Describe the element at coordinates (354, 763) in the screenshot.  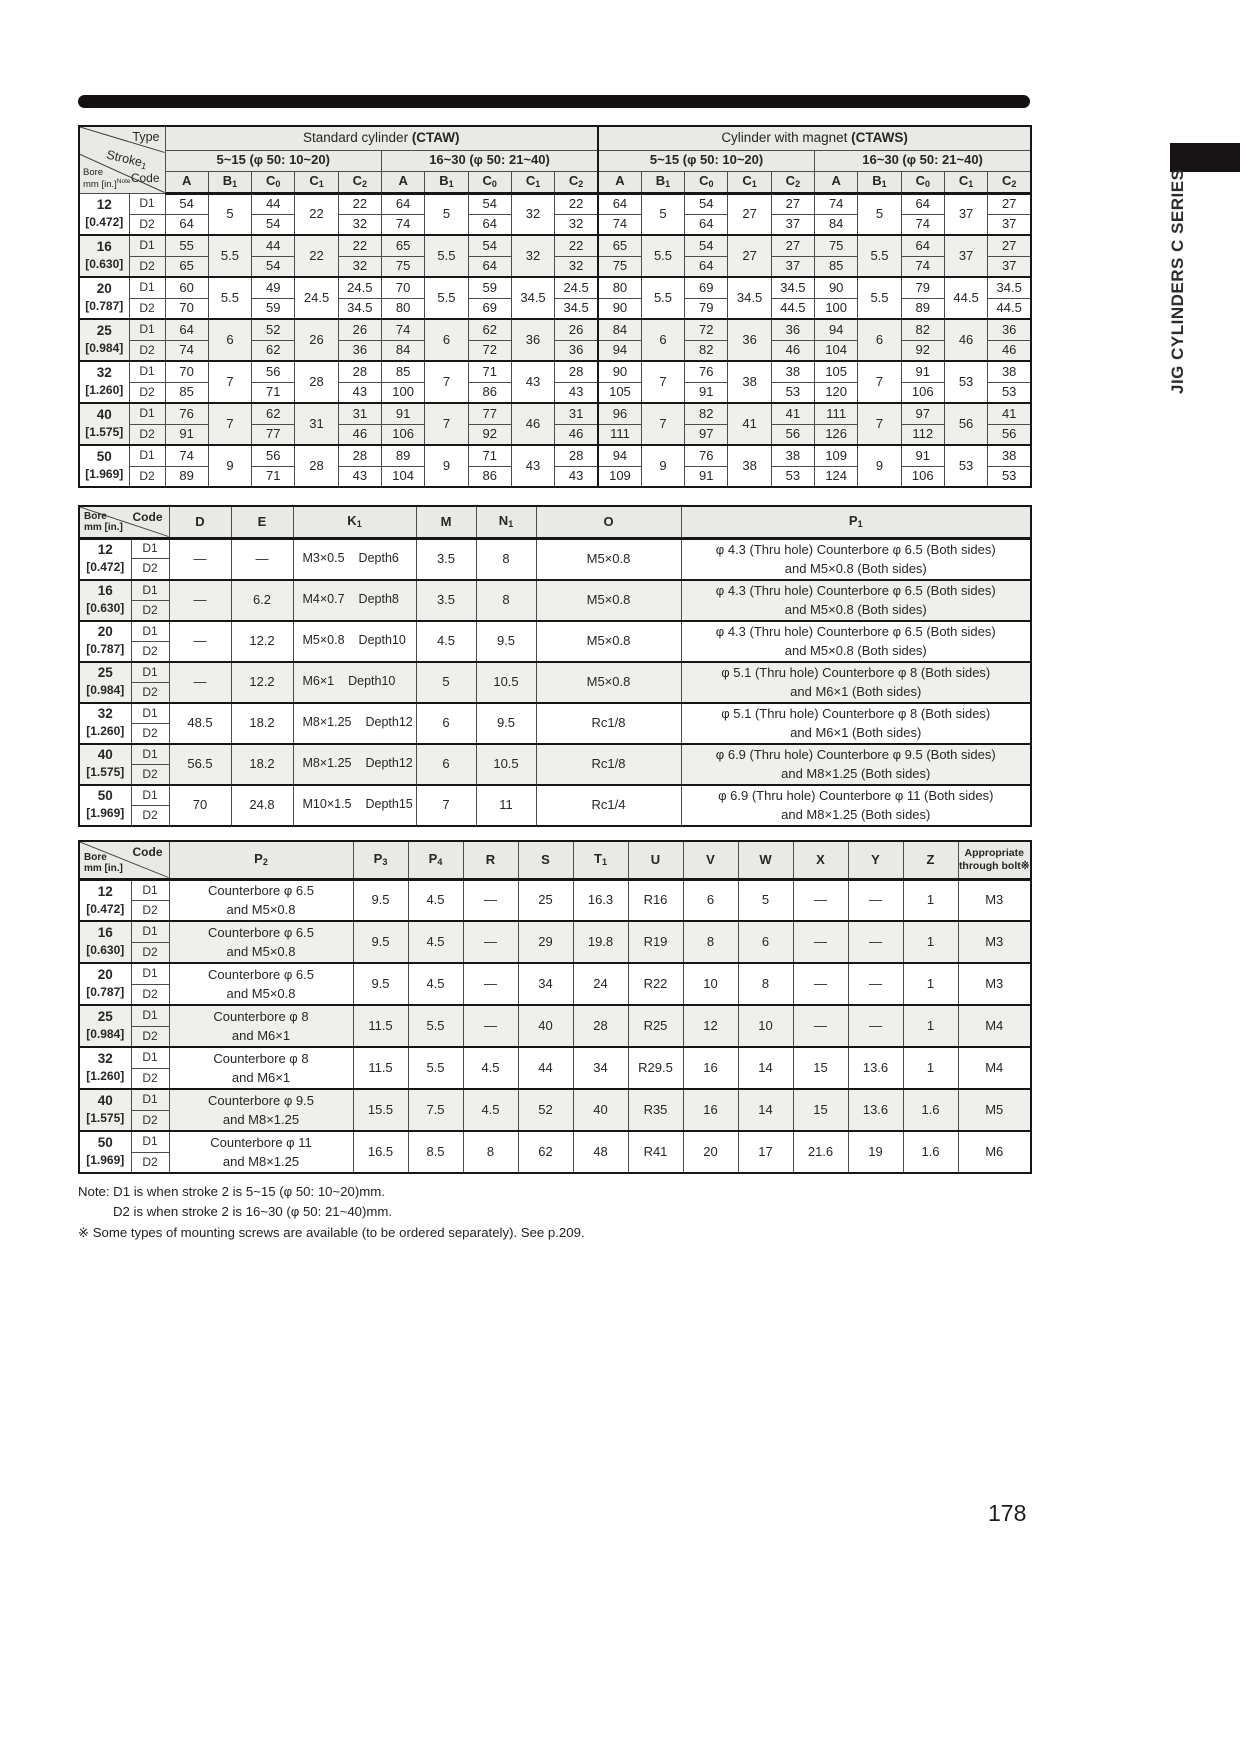
I see `dim-K1: M8×1.25 Depth12` at that location.